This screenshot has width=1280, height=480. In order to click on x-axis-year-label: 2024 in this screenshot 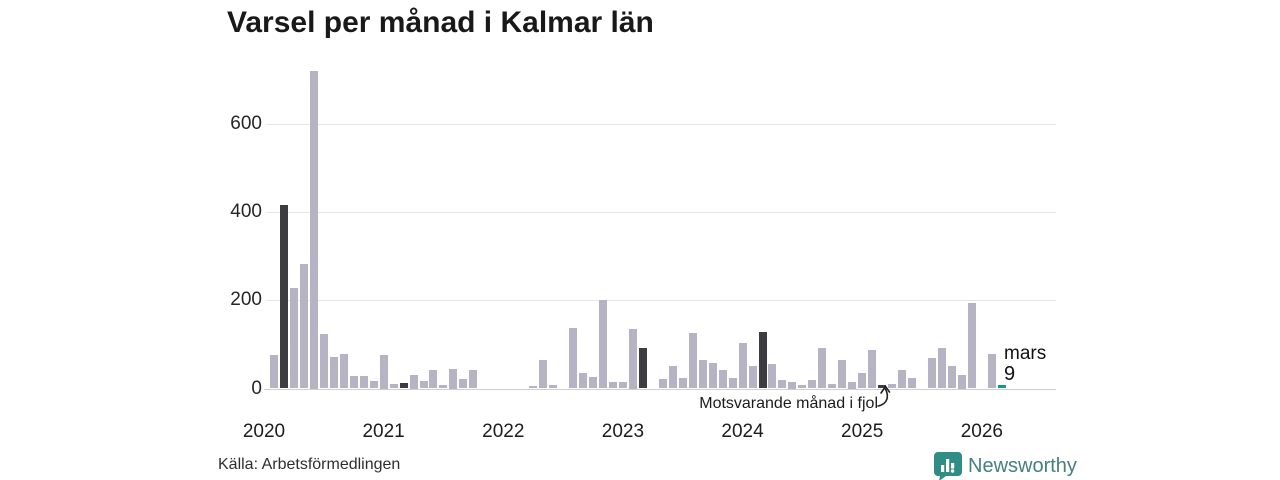, I will do `click(742, 431)`.